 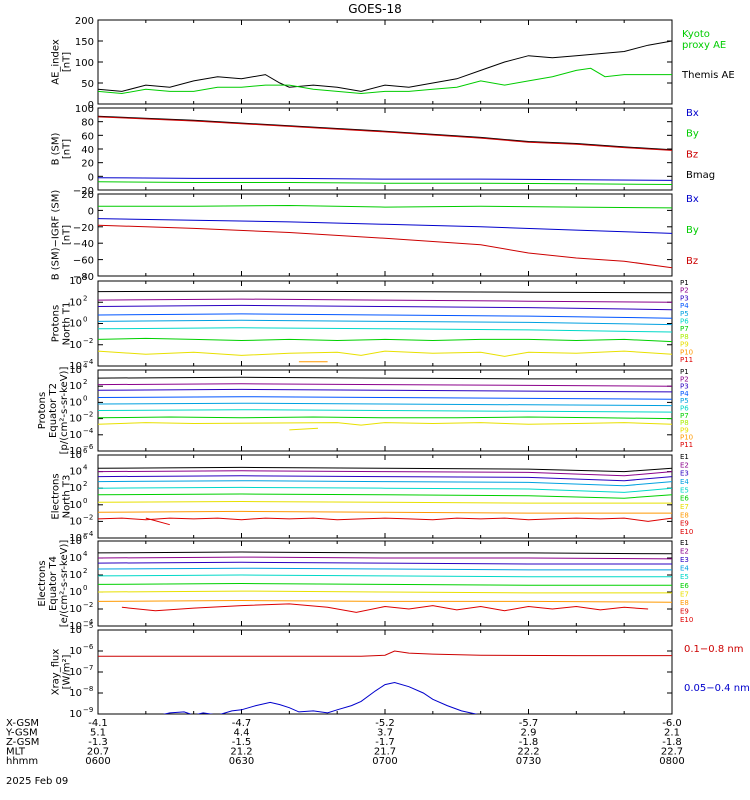 What do you see at coordinates (385, 398) in the screenshot?
I see `series-p4` at bounding box center [385, 398].